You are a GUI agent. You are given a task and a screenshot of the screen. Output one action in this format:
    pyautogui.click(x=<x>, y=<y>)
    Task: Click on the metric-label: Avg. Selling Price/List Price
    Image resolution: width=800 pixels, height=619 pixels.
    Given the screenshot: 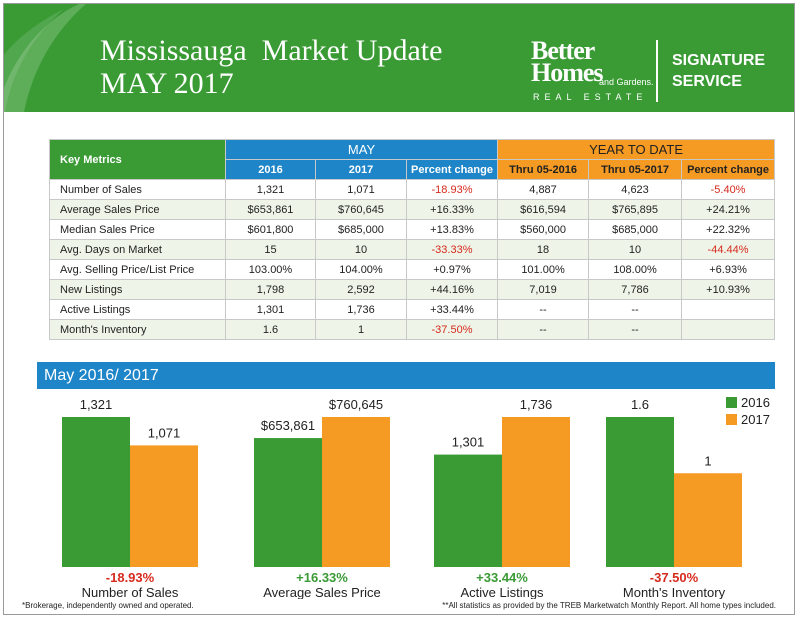 What is the action you would take?
    pyautogui.click(x=137, y=269)
    